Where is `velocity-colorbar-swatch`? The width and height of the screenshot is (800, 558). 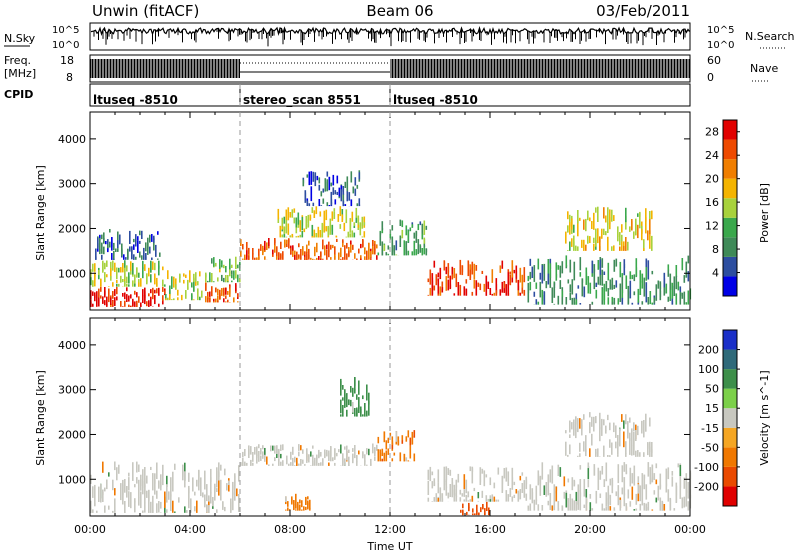
velocity-colorbar-swatch is located at coordinates (730, 477).